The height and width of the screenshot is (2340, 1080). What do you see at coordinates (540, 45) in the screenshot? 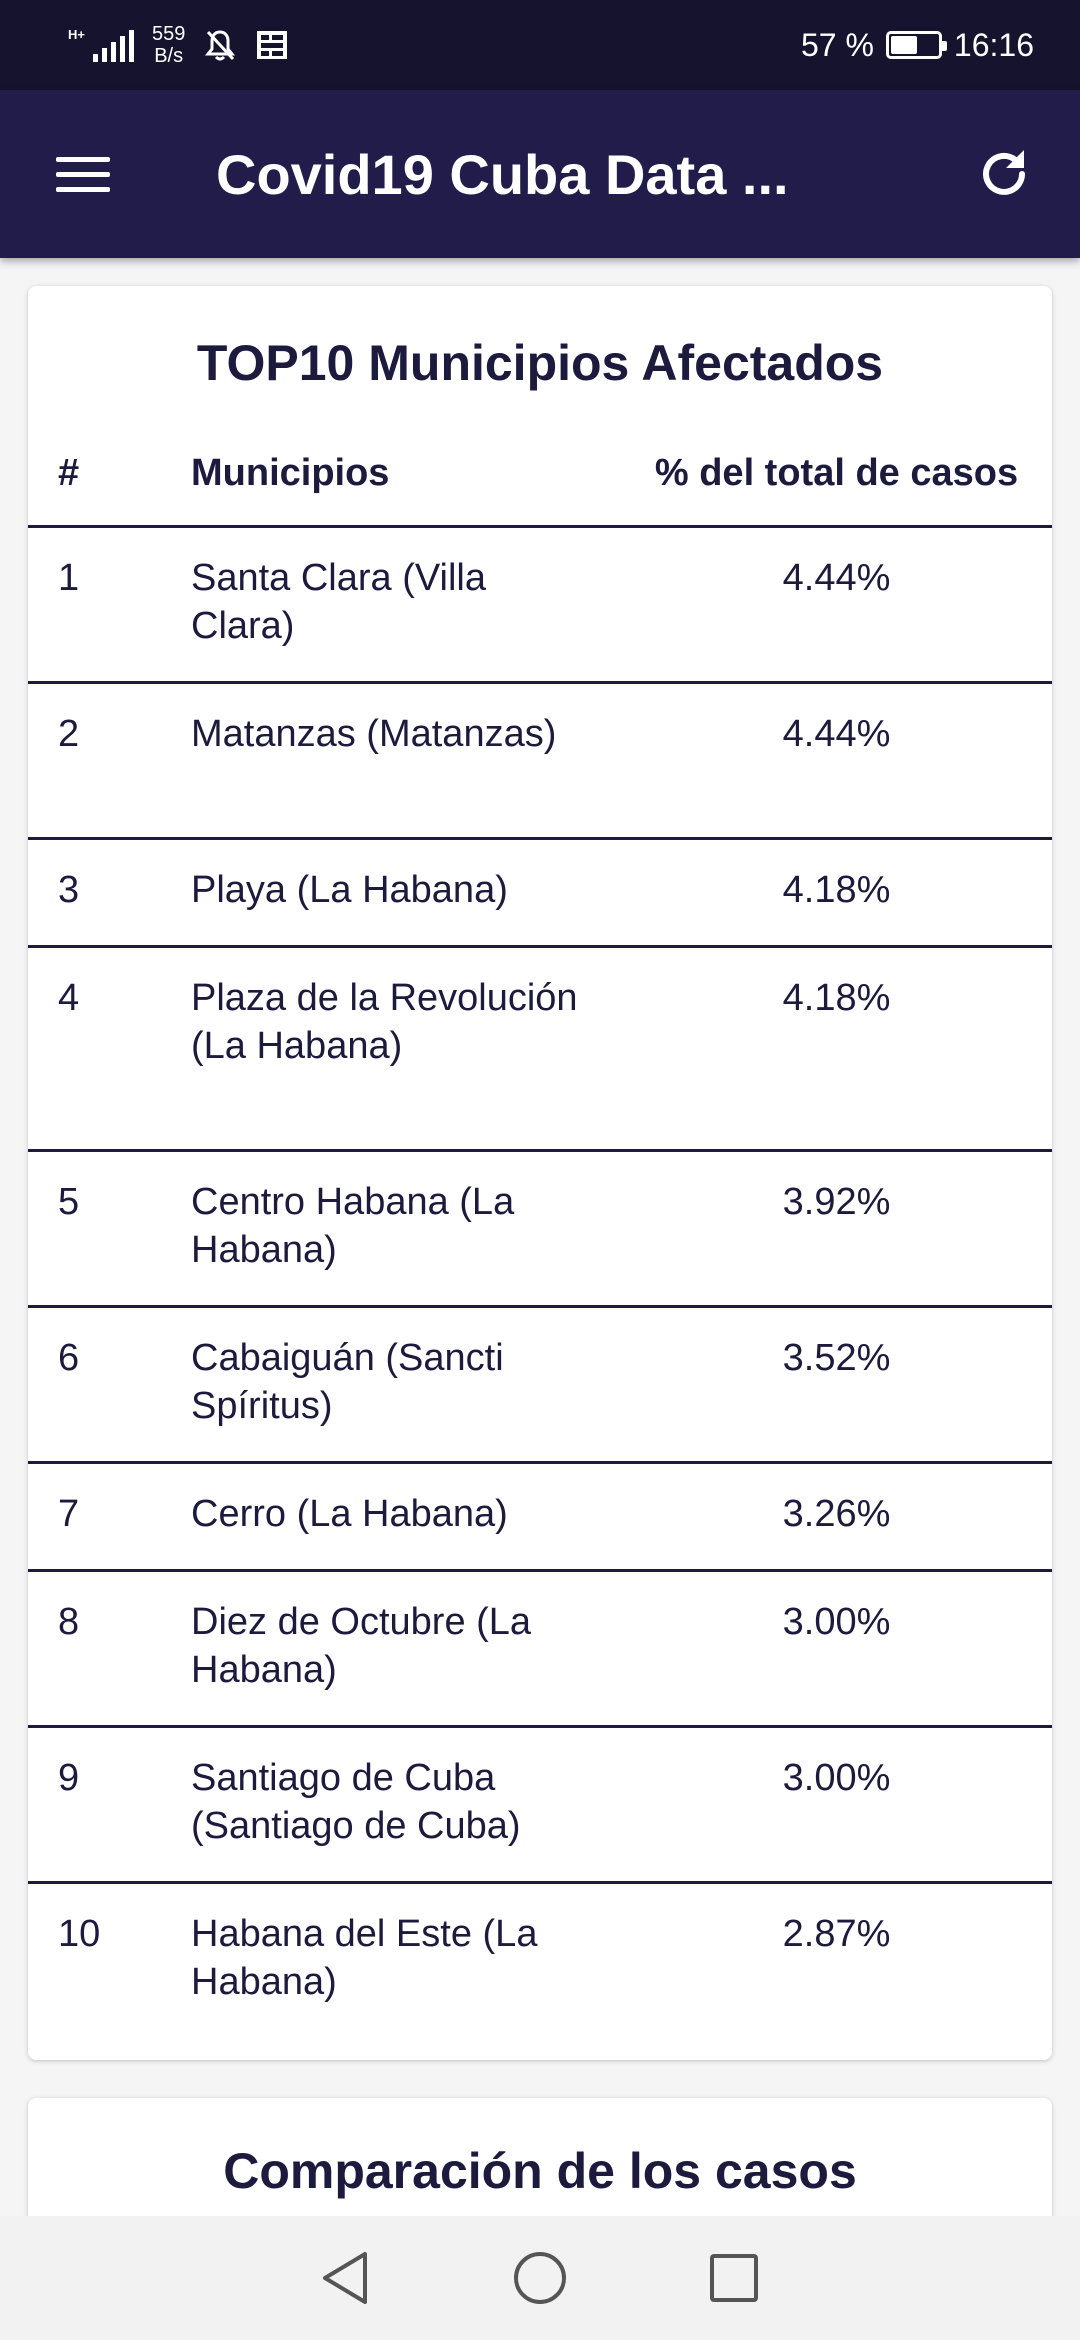
I see `status-bar: H+ 559 B/s` at bounding box center [540, 45].